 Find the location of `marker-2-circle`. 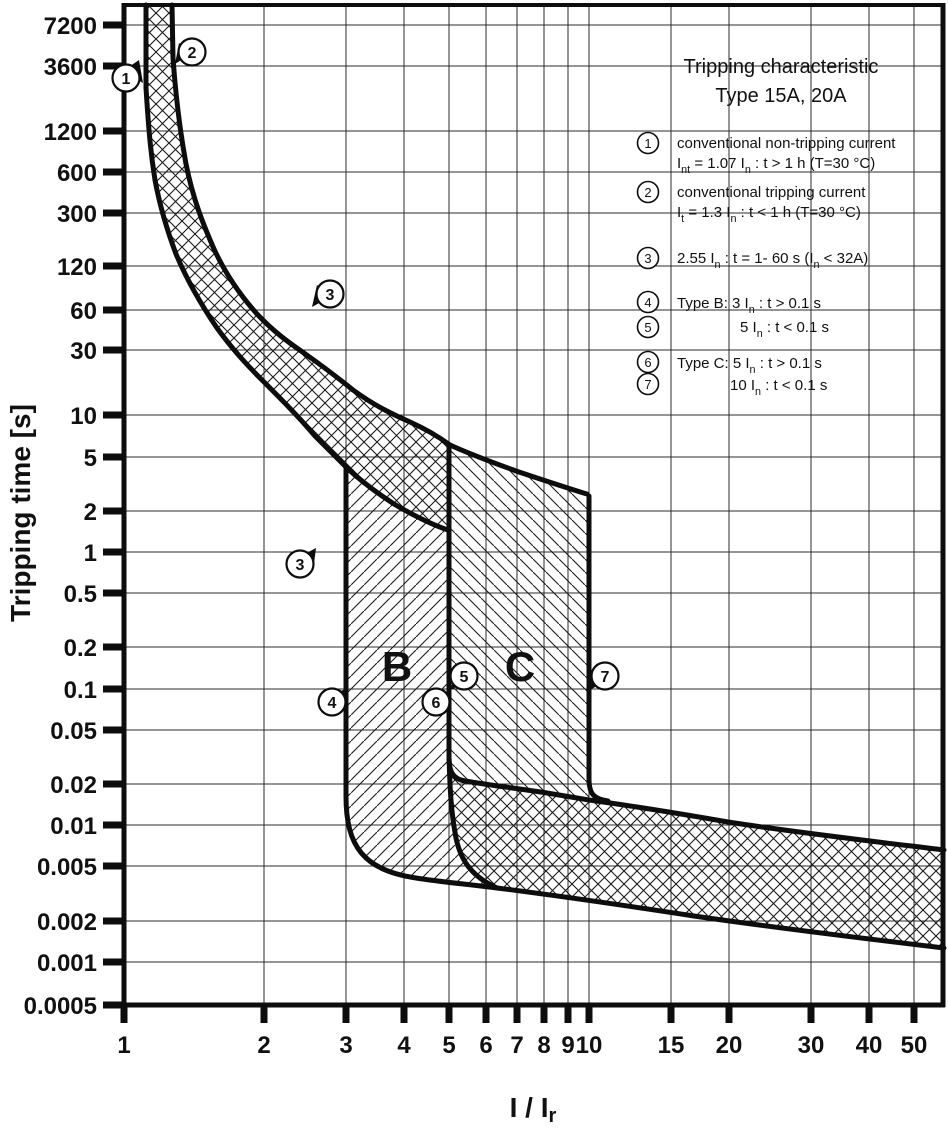

marker-2-circle is located at coordinates (192, 52).